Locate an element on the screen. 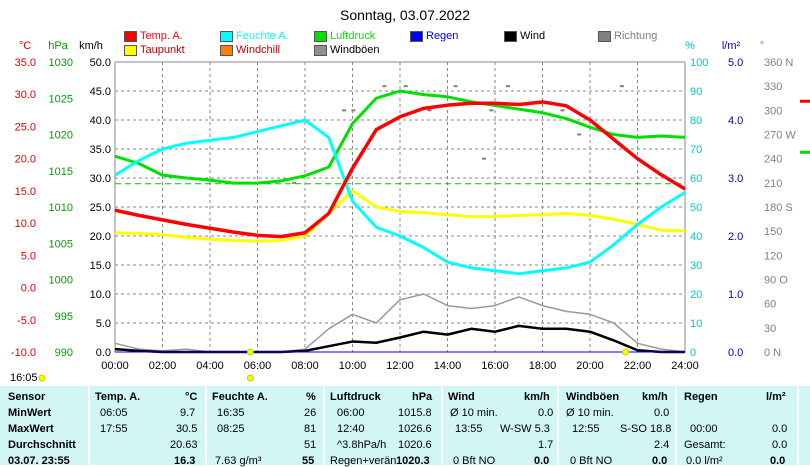  humidity-tick: 40 is located at coordinates (696, 237).